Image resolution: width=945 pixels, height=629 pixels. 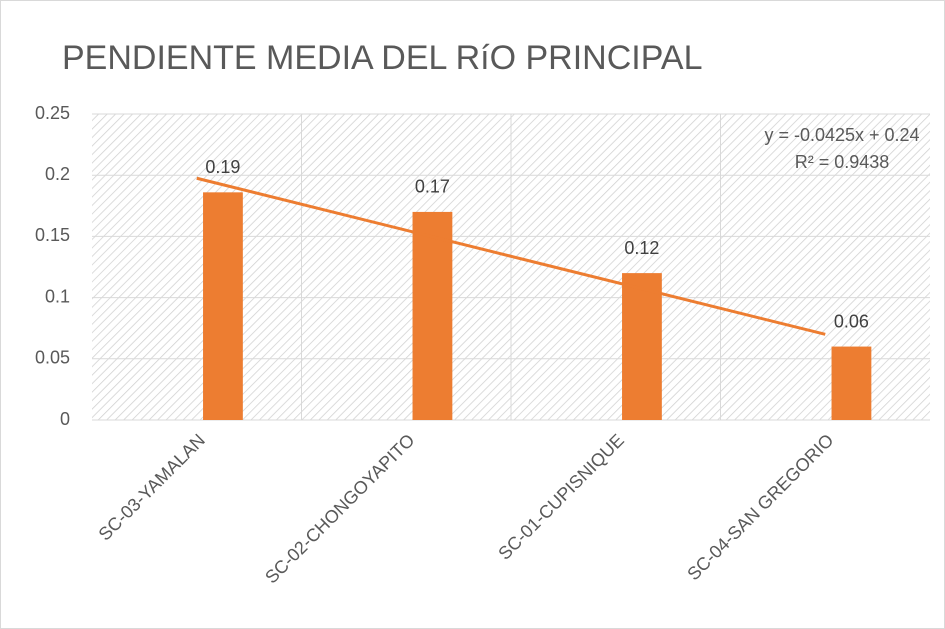 What do you see at coordinates (382, 58) in the screenshot?
I see `chart-title: PENDIENTE MEDIA DEL RíO PRINCIPAL` at bounding box center [382, 58].